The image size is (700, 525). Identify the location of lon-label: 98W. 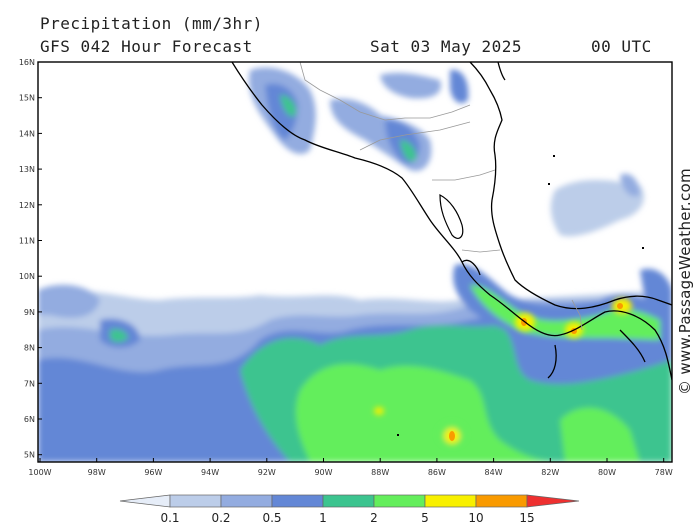
(97, 472).